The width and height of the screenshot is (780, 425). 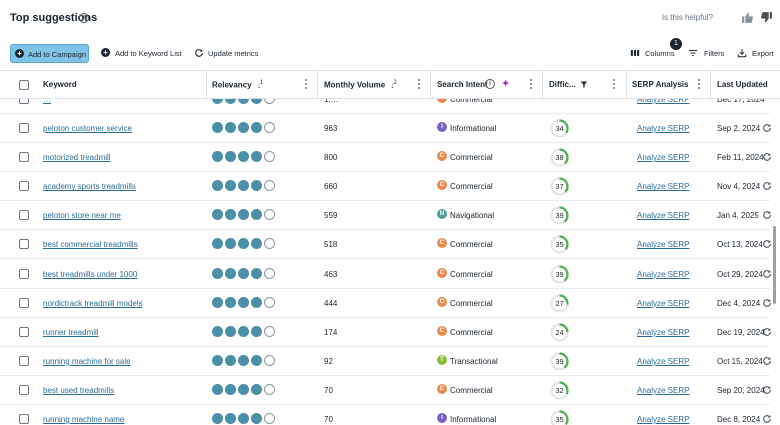 I want to click on funnel-icon, so click(x=584, y=84).